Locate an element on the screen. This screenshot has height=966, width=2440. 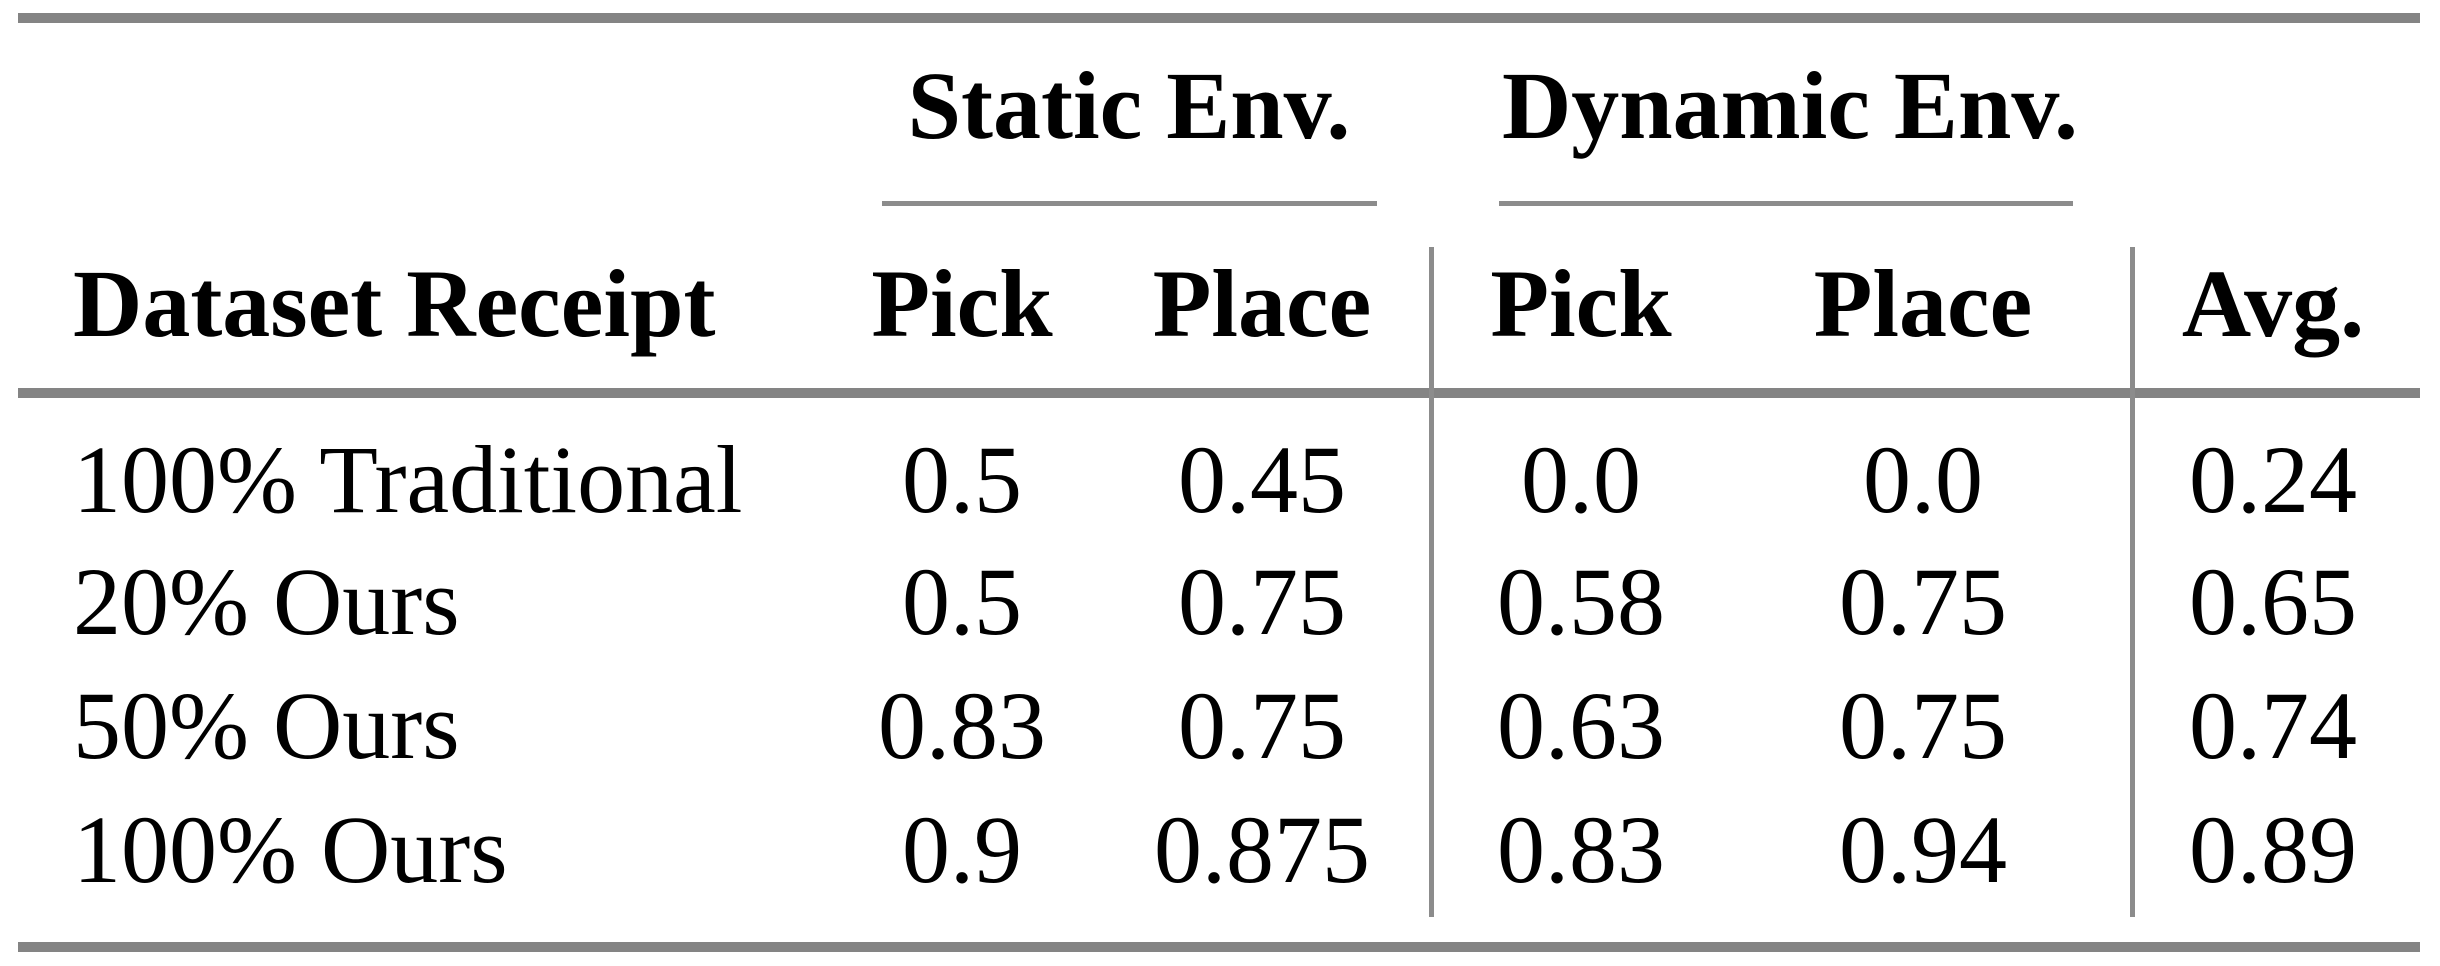
vertical-separator-static-dynamic is located at coordinates (1431, 582).